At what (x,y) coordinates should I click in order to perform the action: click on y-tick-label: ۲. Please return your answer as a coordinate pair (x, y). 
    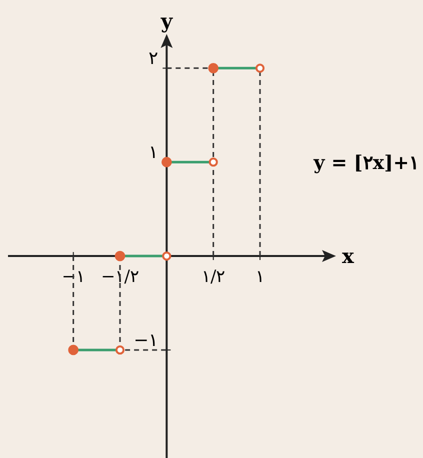
    Looking at the image, I should click on (153, 59).